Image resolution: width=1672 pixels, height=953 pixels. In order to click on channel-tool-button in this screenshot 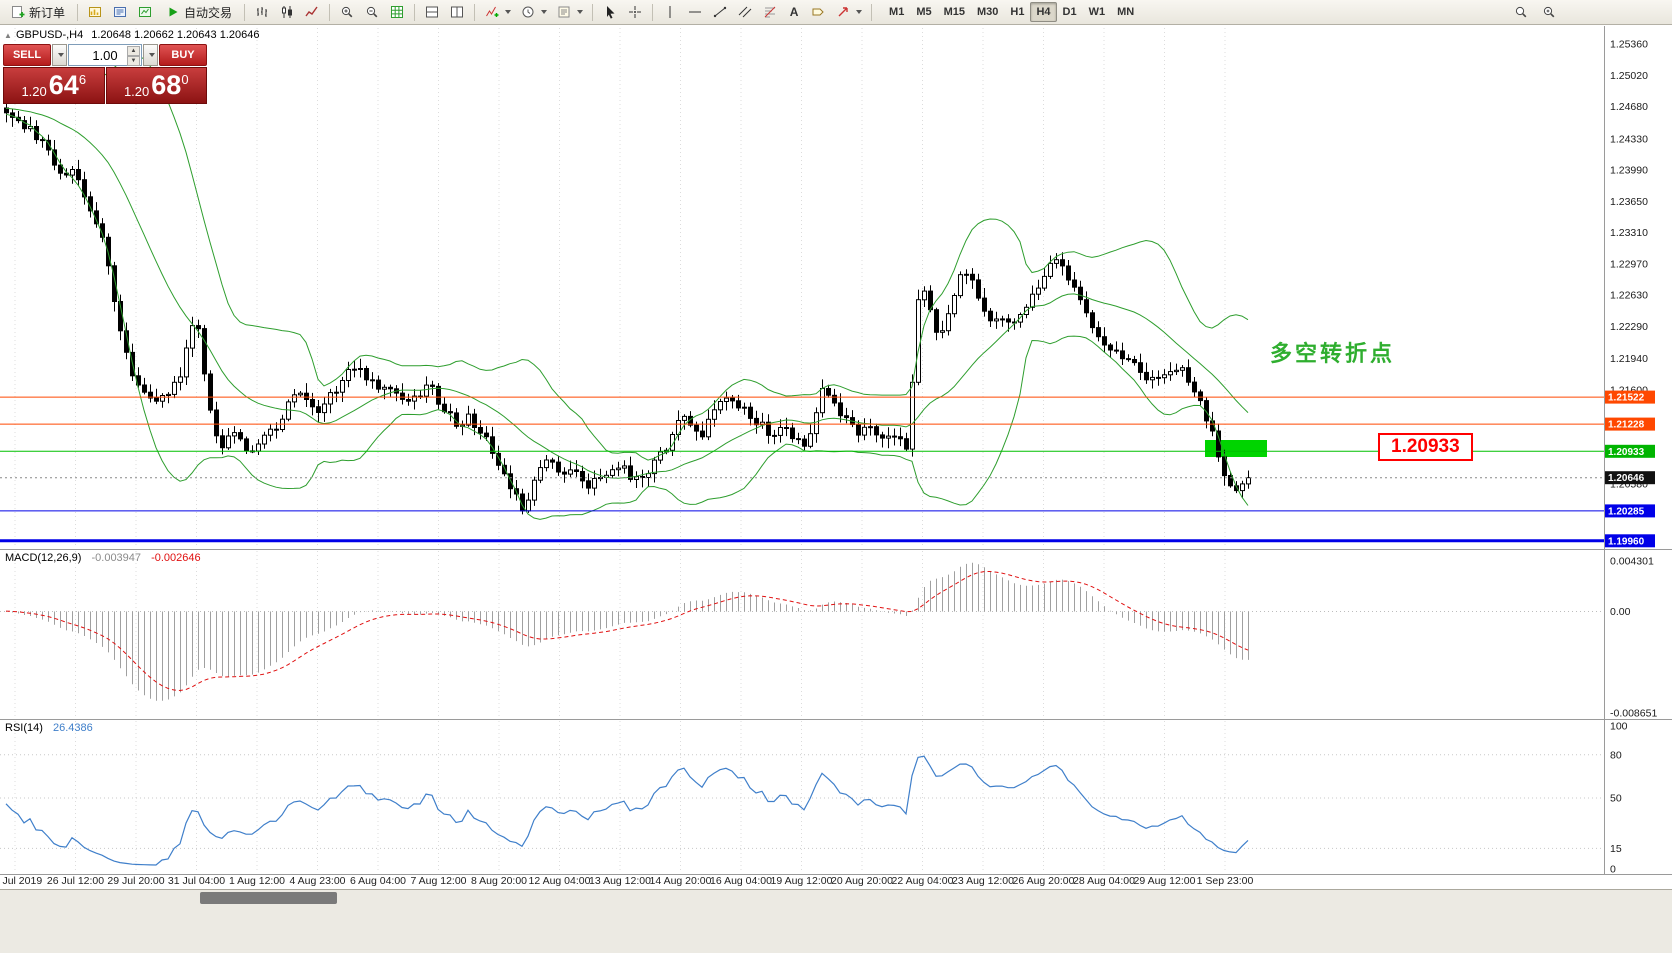, I will do `click(745, 12)`.